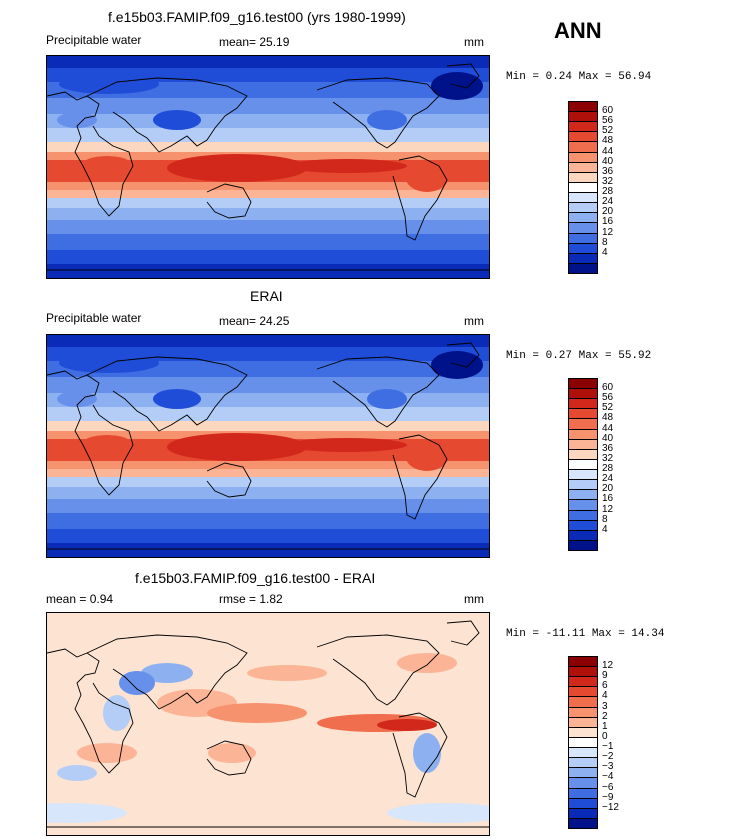 Image resolution: width=733 pixels, height=840 pixels. I want to click on panel-3-mean: mean = 0.94, so click(80, 599).